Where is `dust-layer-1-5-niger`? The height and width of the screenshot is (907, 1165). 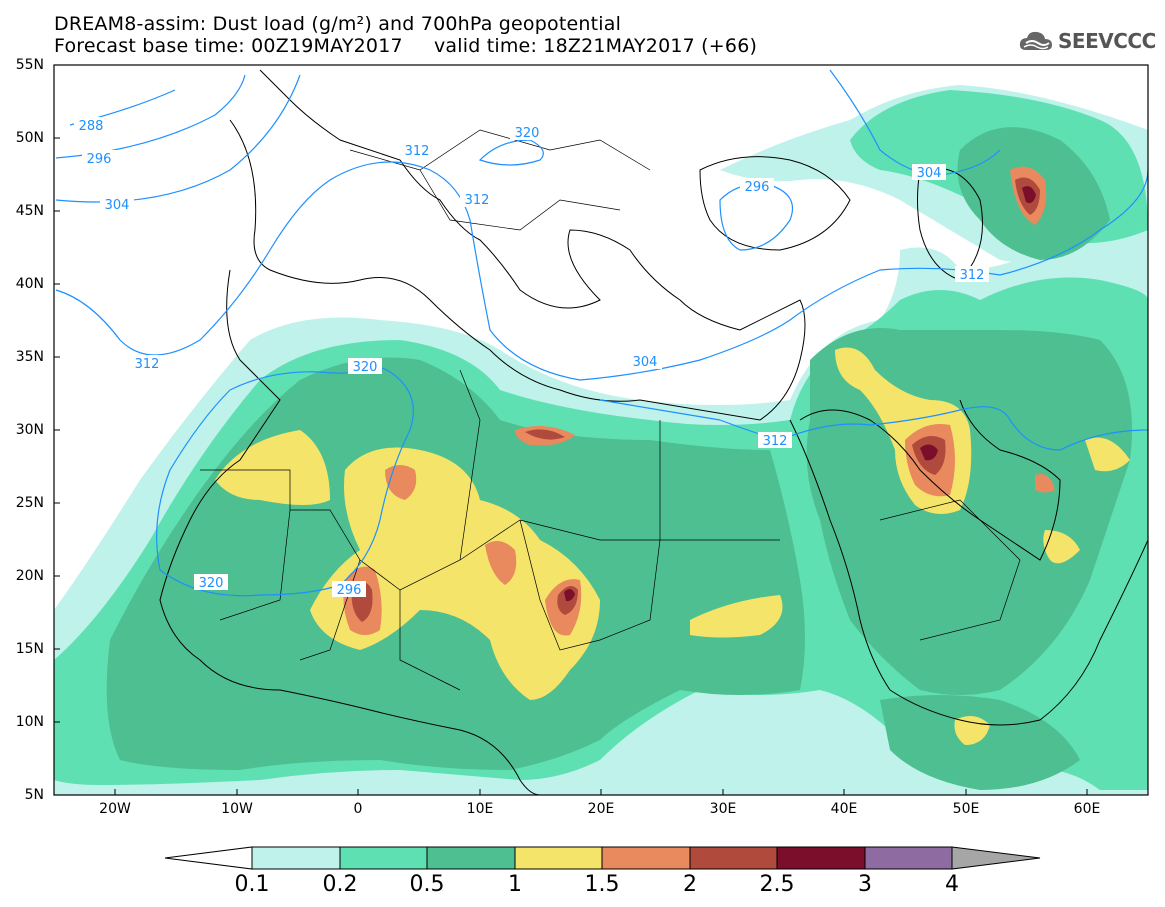 dust-layer-1-5-niger is located at coordinates (501, 563).